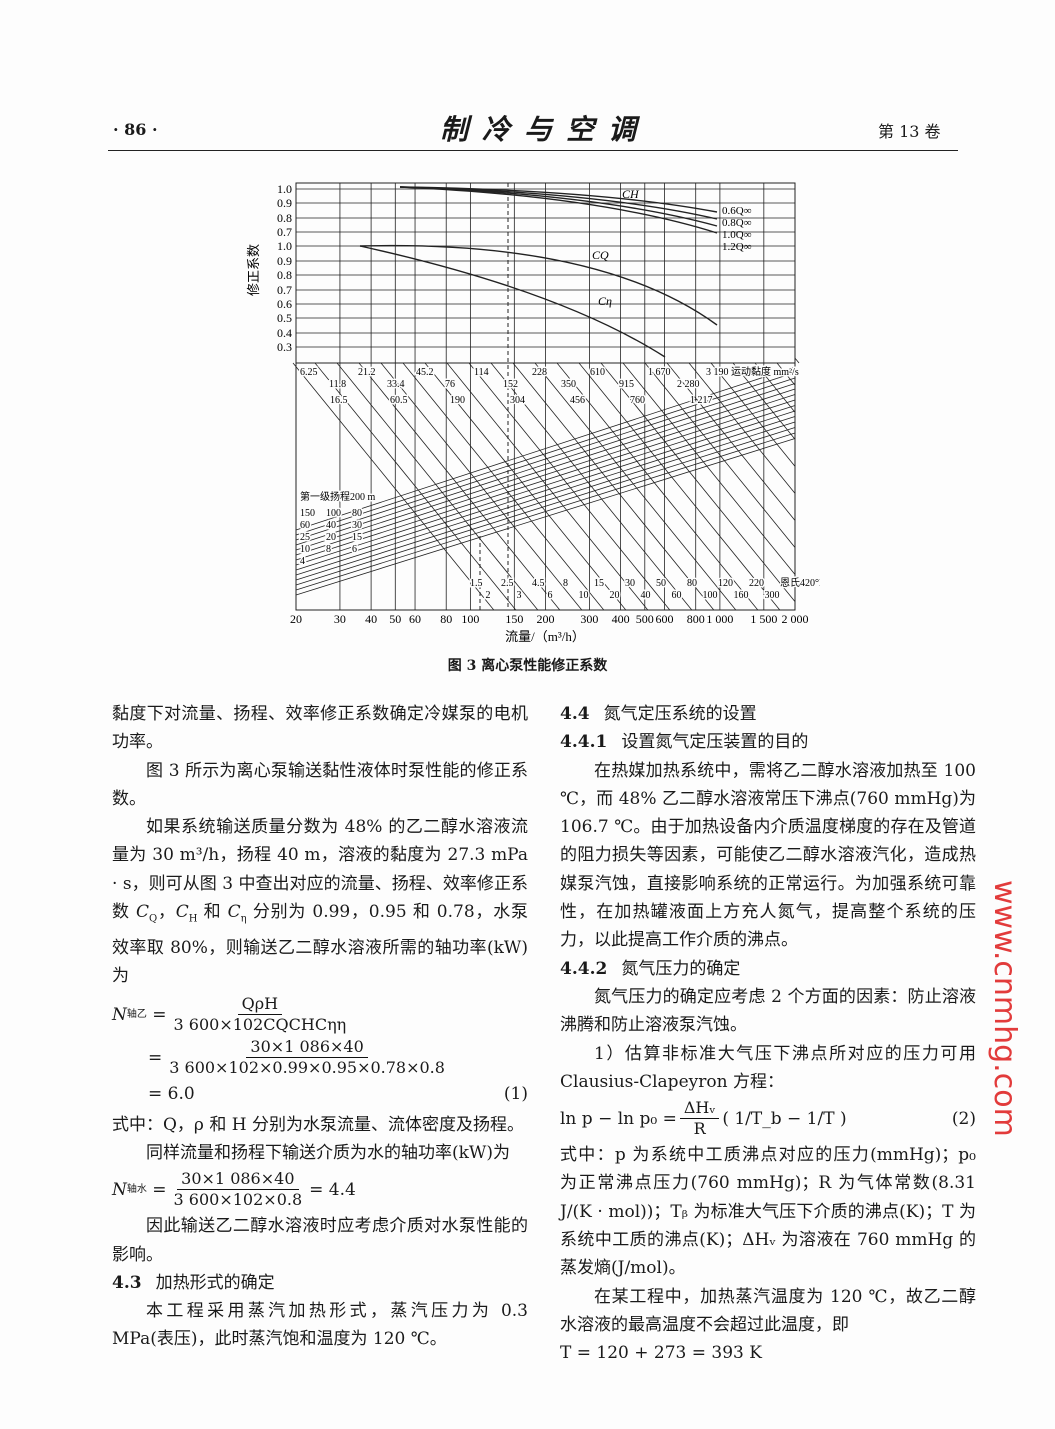  I want to click on paragraph: 因此输送乙二醇水溶液时应考虑介质对水泵性能的影响。, so click(320, 1240).